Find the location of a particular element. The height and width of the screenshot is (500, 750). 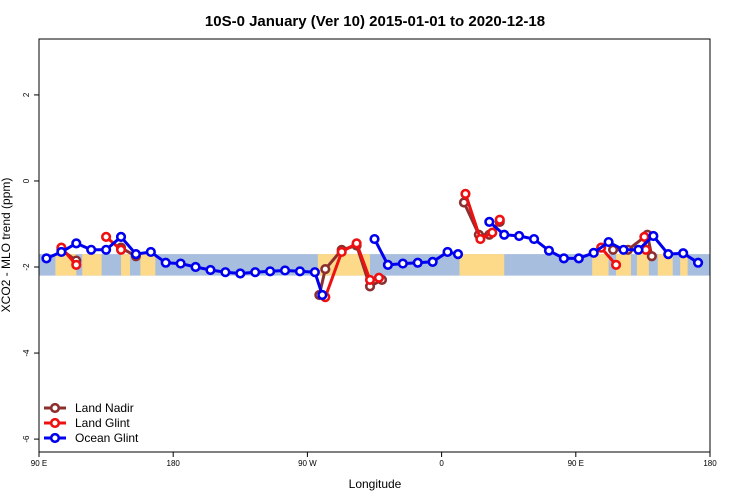

legend-land-nadir-marker is located at coordinates (55, 408).